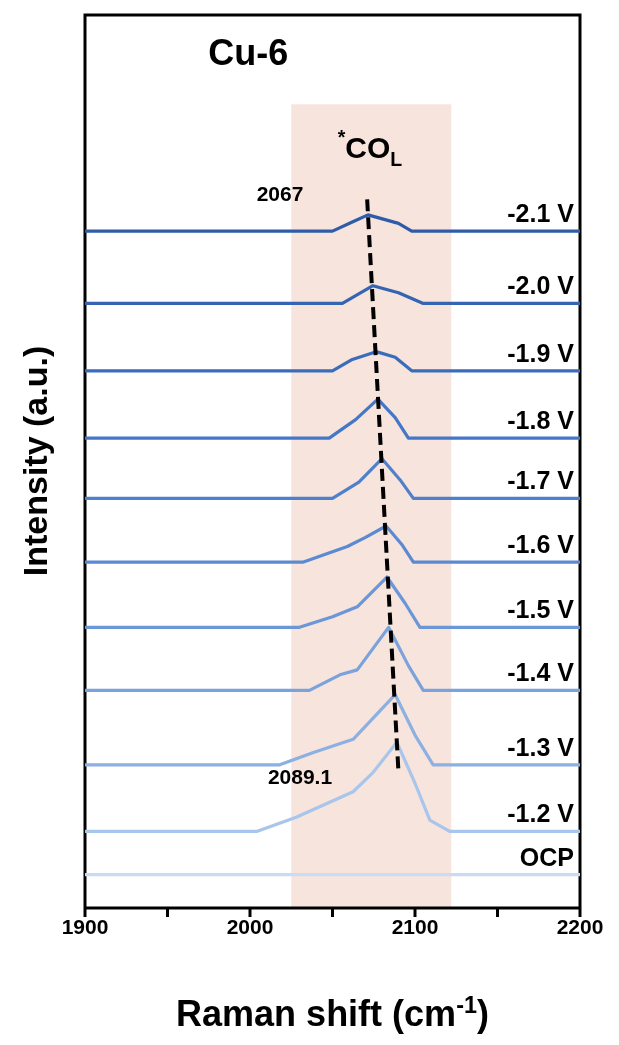 This screenshot has height=1045, width=619. I want to click on series-label: -1.4 V, so click(541, 672).